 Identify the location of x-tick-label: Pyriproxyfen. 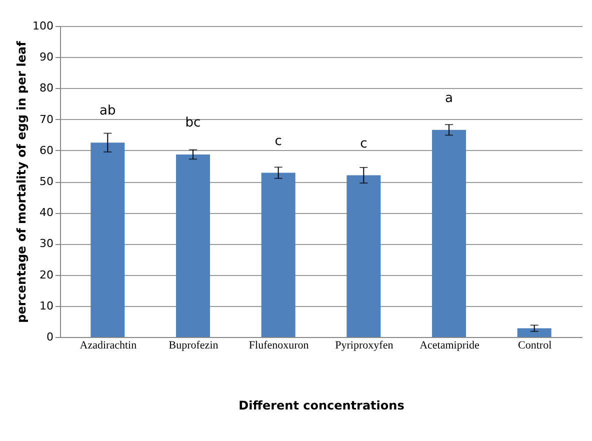
(364, 346).